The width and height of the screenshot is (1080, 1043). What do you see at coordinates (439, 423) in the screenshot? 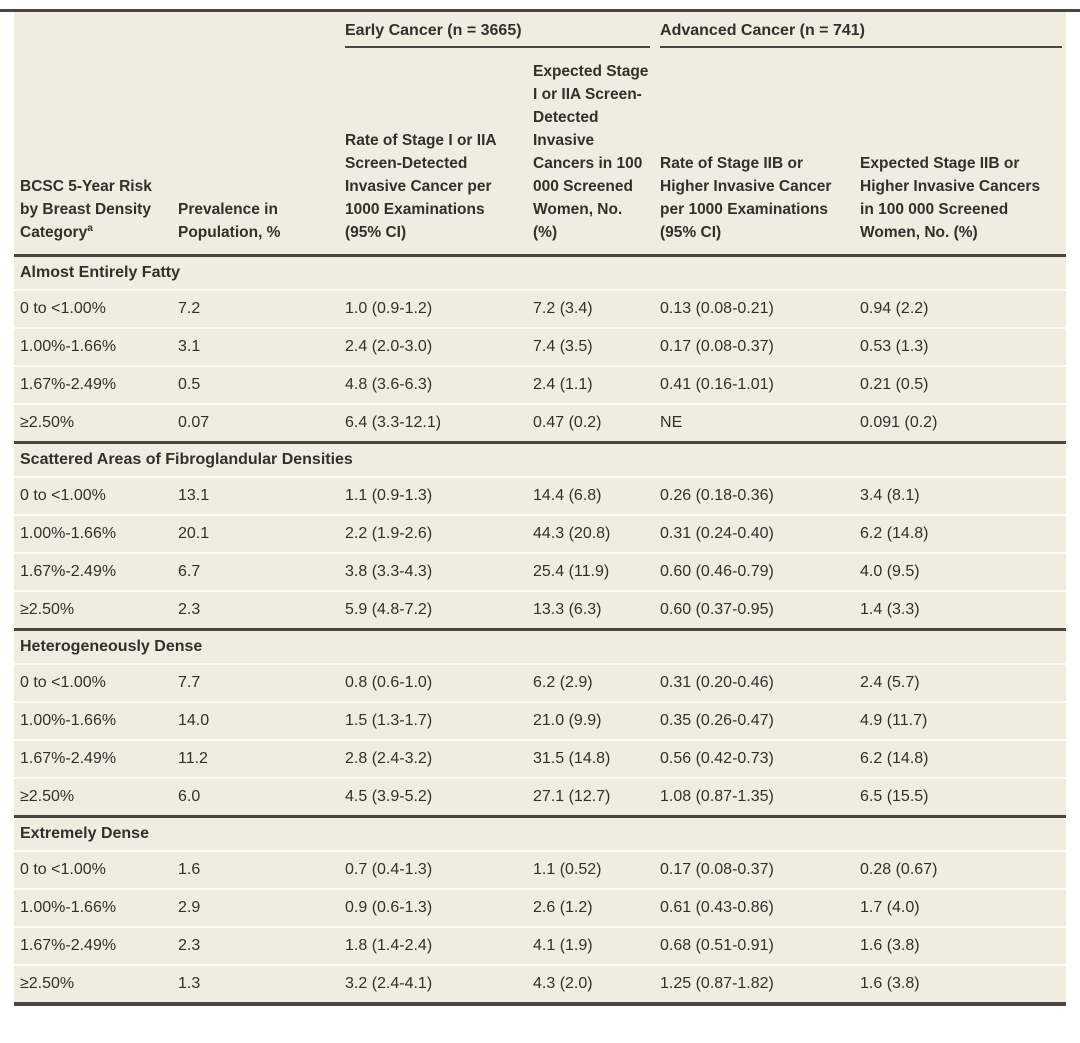
I see `table-cell: 6.4 (3.3-12.1)` at bounding box center [439, 423].